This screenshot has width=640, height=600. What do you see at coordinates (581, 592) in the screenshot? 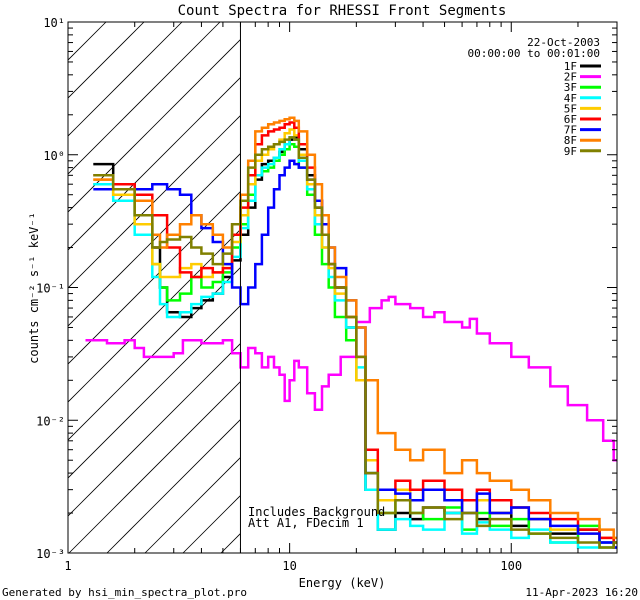
I see `footer-timestamp: 11-Apr-2023 16:20` at bounding box center [581, 592].